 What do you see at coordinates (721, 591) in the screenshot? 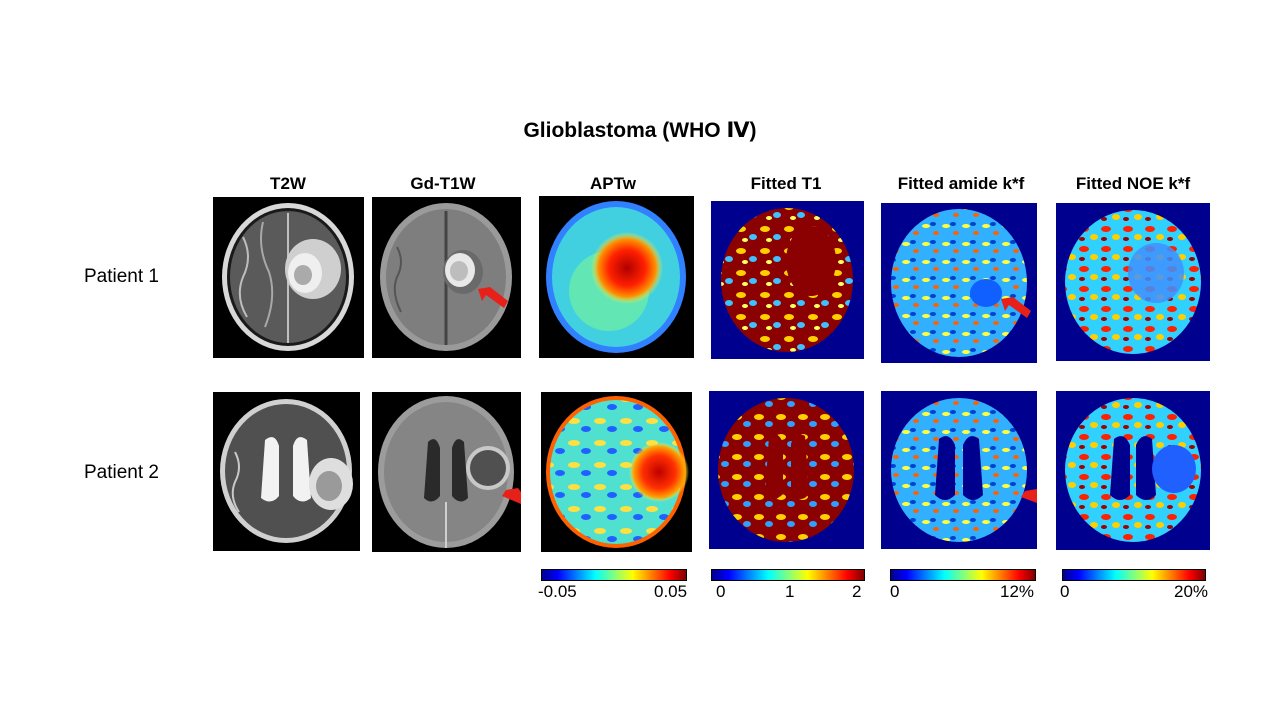
I see `colorbar-t1-tick-0: 0` at bounding box center [721, 591].